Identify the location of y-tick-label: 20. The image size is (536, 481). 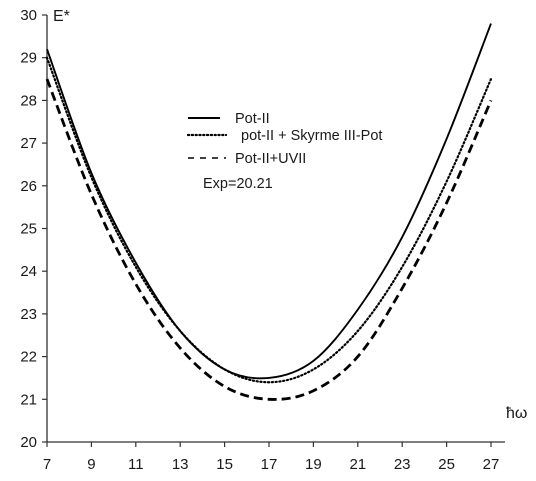
(28, 442).